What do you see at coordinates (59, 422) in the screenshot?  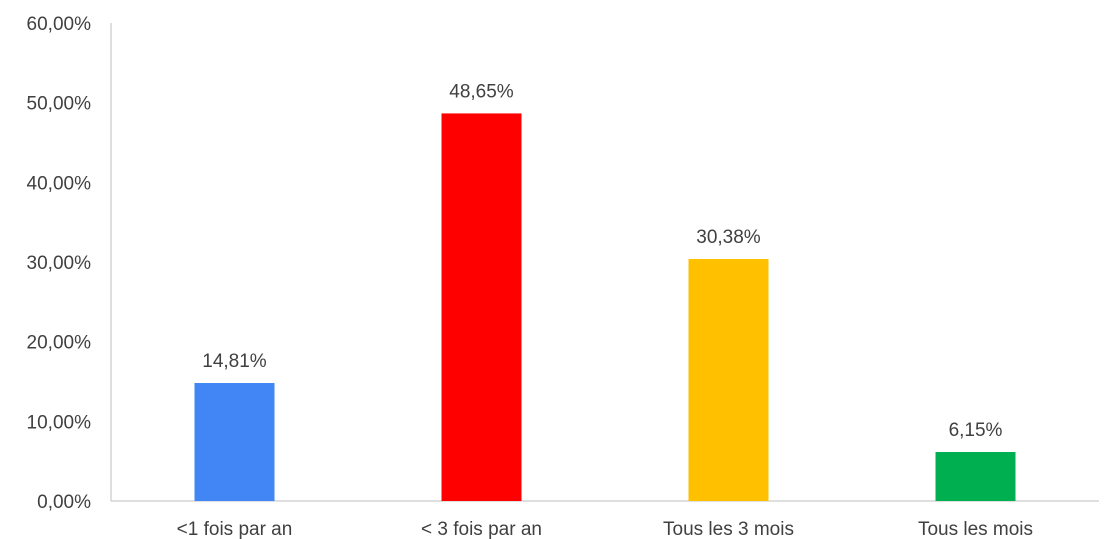 I see `y-tick-label: 10,00%` at bounding box center [59, 422].